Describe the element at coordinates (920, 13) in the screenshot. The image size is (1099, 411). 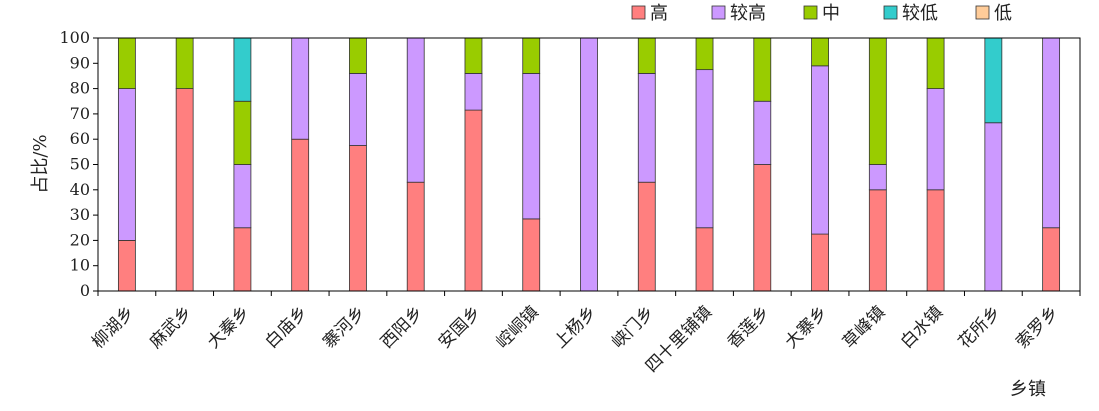
I see `legend-label: 较低` at that location.